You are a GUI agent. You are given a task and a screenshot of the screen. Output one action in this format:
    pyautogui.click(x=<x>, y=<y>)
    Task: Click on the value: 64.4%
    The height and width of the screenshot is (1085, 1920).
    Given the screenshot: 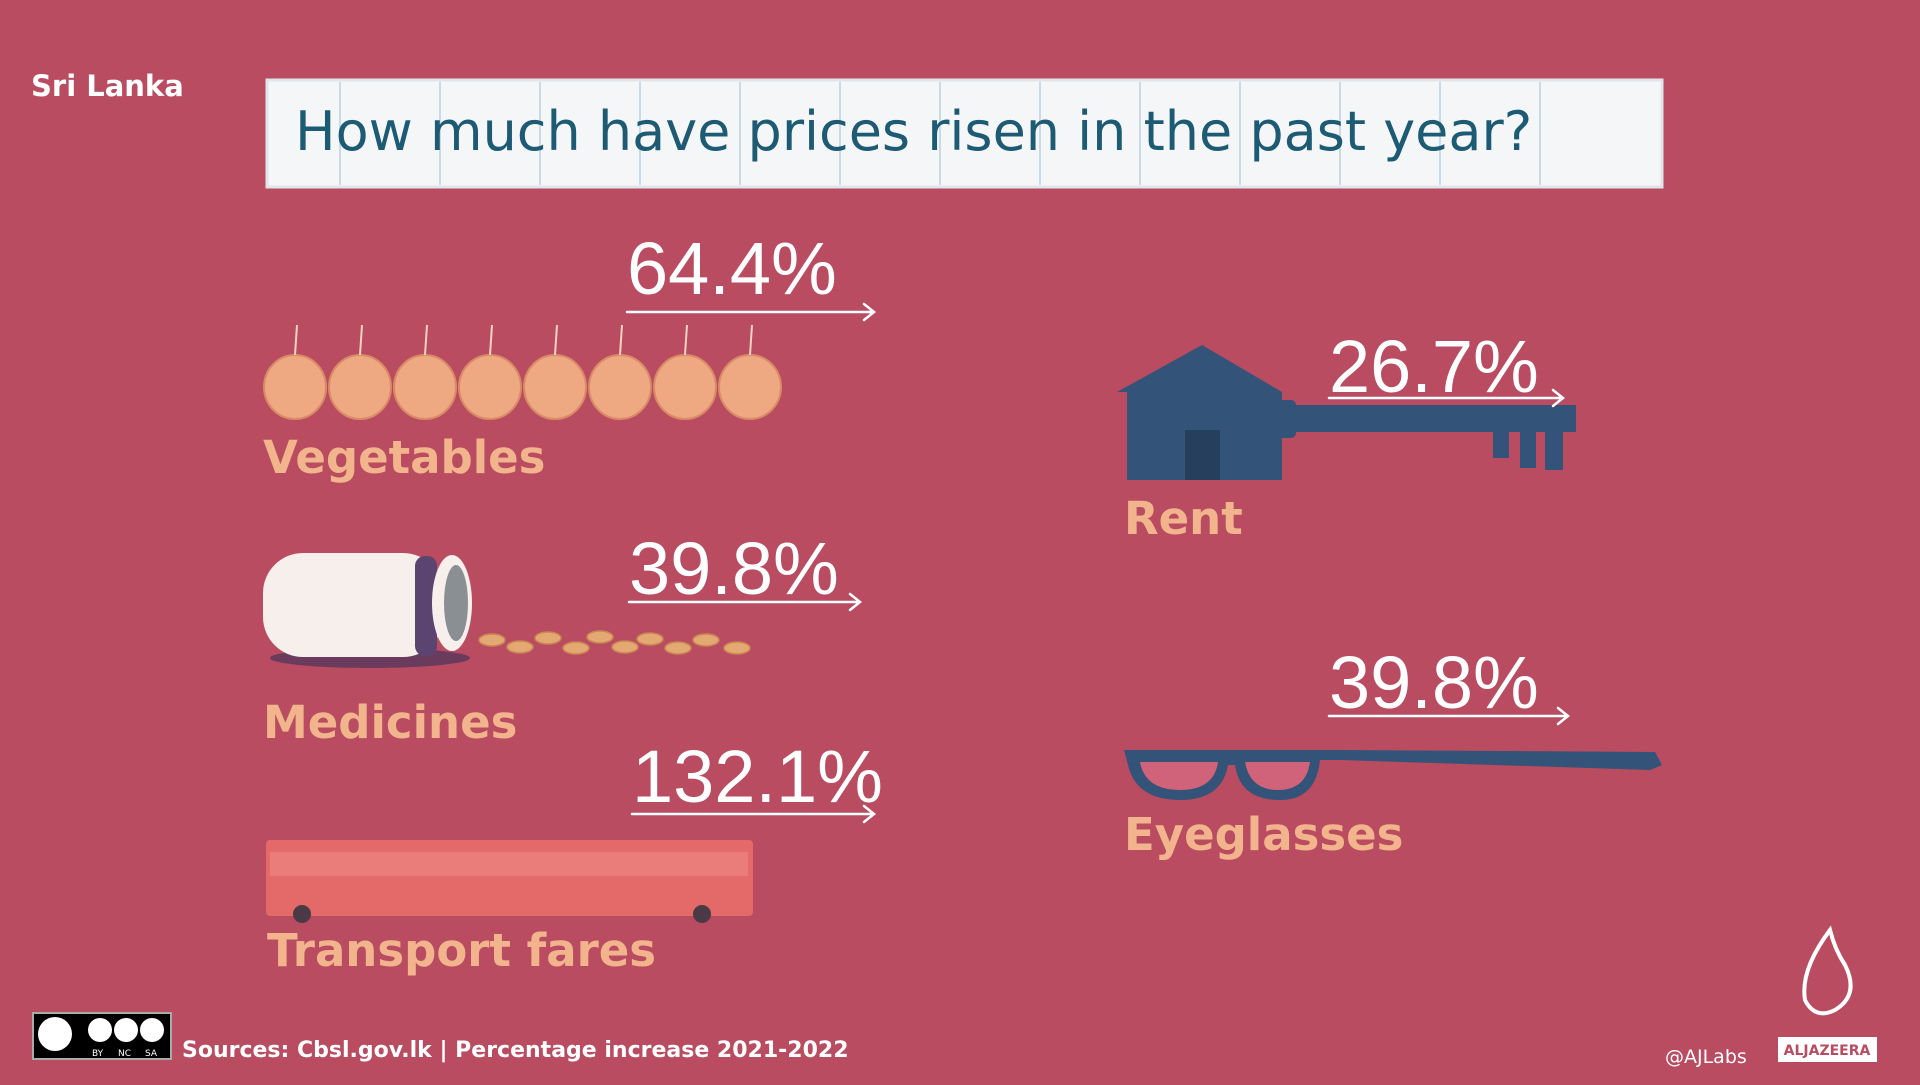 What is the action you would take?
    pyautogui.click(x=732, y=268)
    